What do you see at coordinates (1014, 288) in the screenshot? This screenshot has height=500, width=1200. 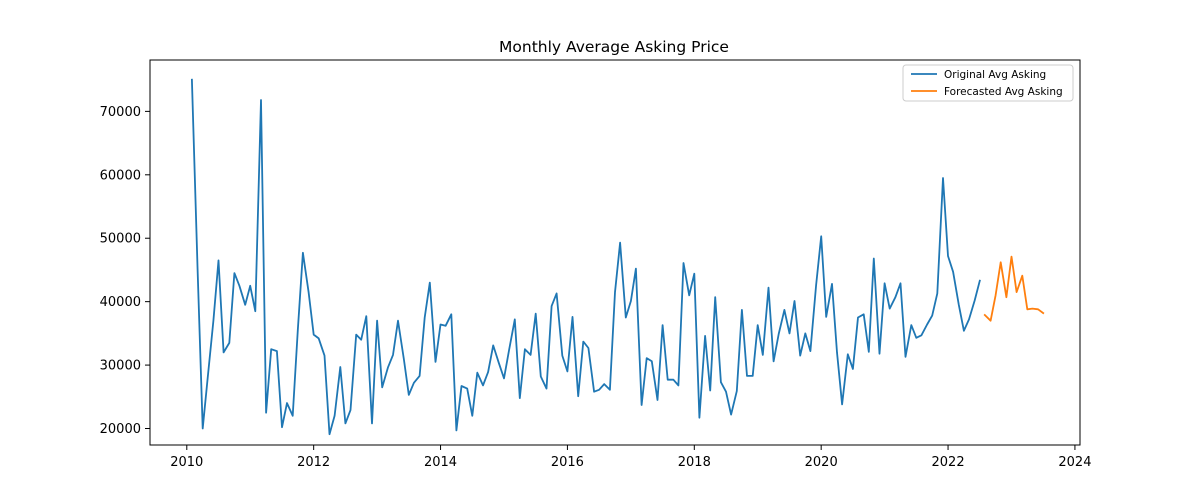 I see `series-line-forecasted-avg-asking` at bounding box center [1014, 288].